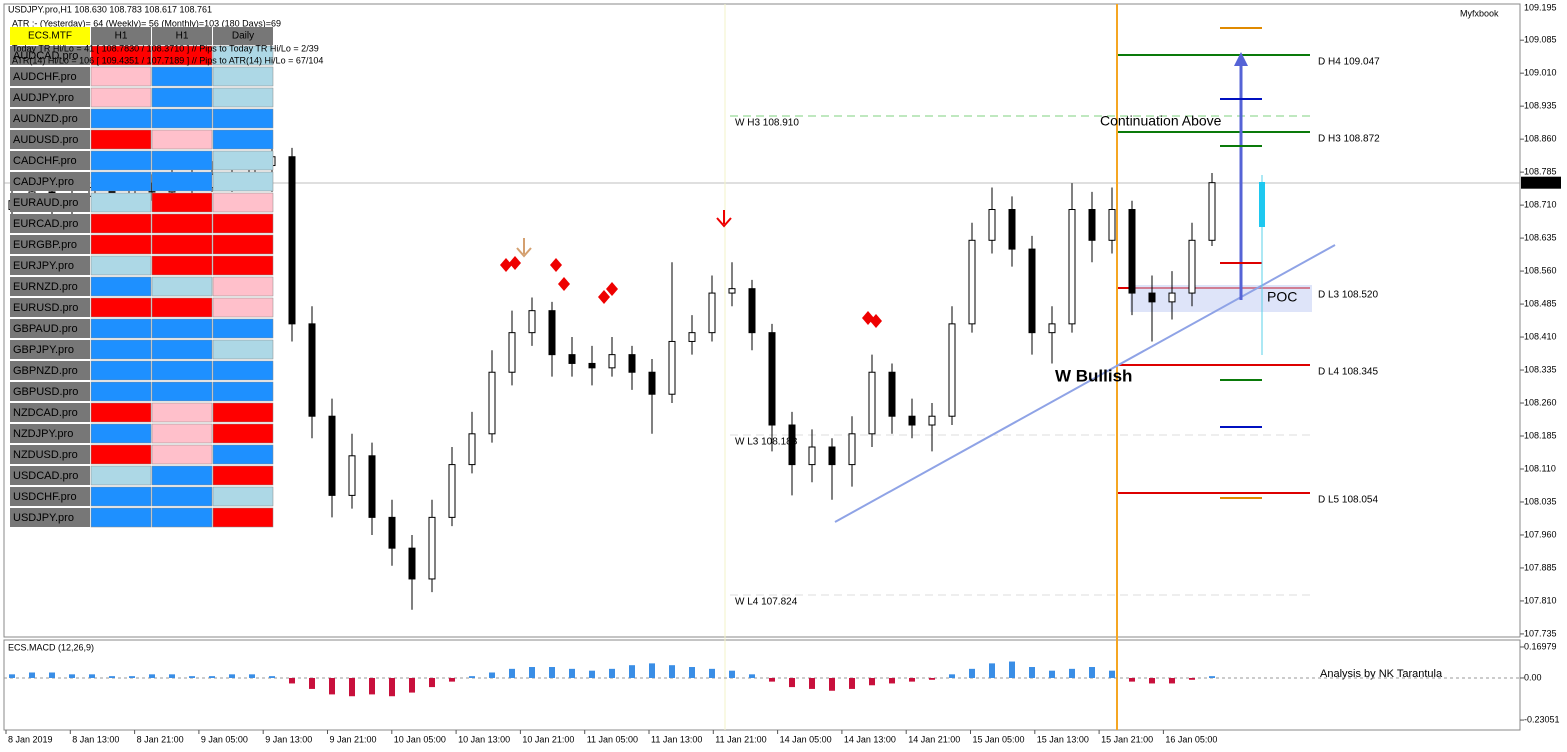 The height and width of the screenshot is (752, 1567). I want to click on x-tick-label: 9 Jan 13:00, so click(288, 739).